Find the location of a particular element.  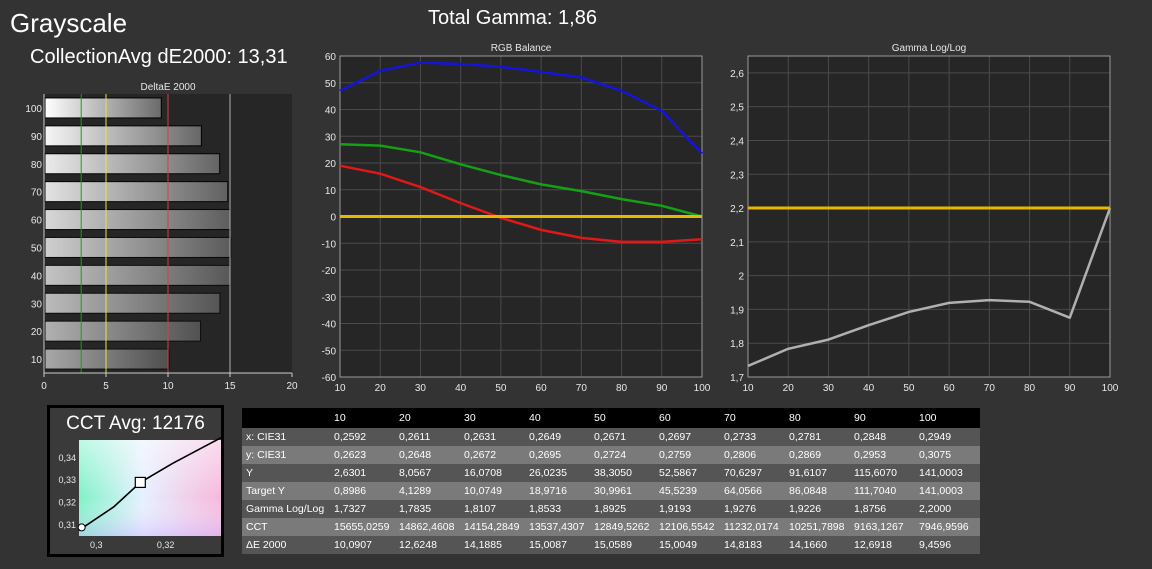

table-cell: 15,0087 is located at coordinates (557, 545).